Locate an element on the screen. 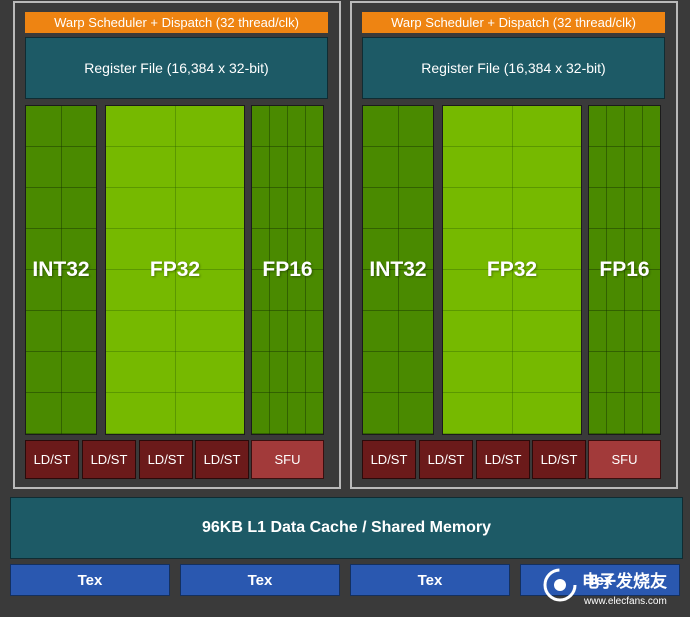  watermark-logo: 电子发烧友 www.elecfans.com is located at coordinates (615, 587).